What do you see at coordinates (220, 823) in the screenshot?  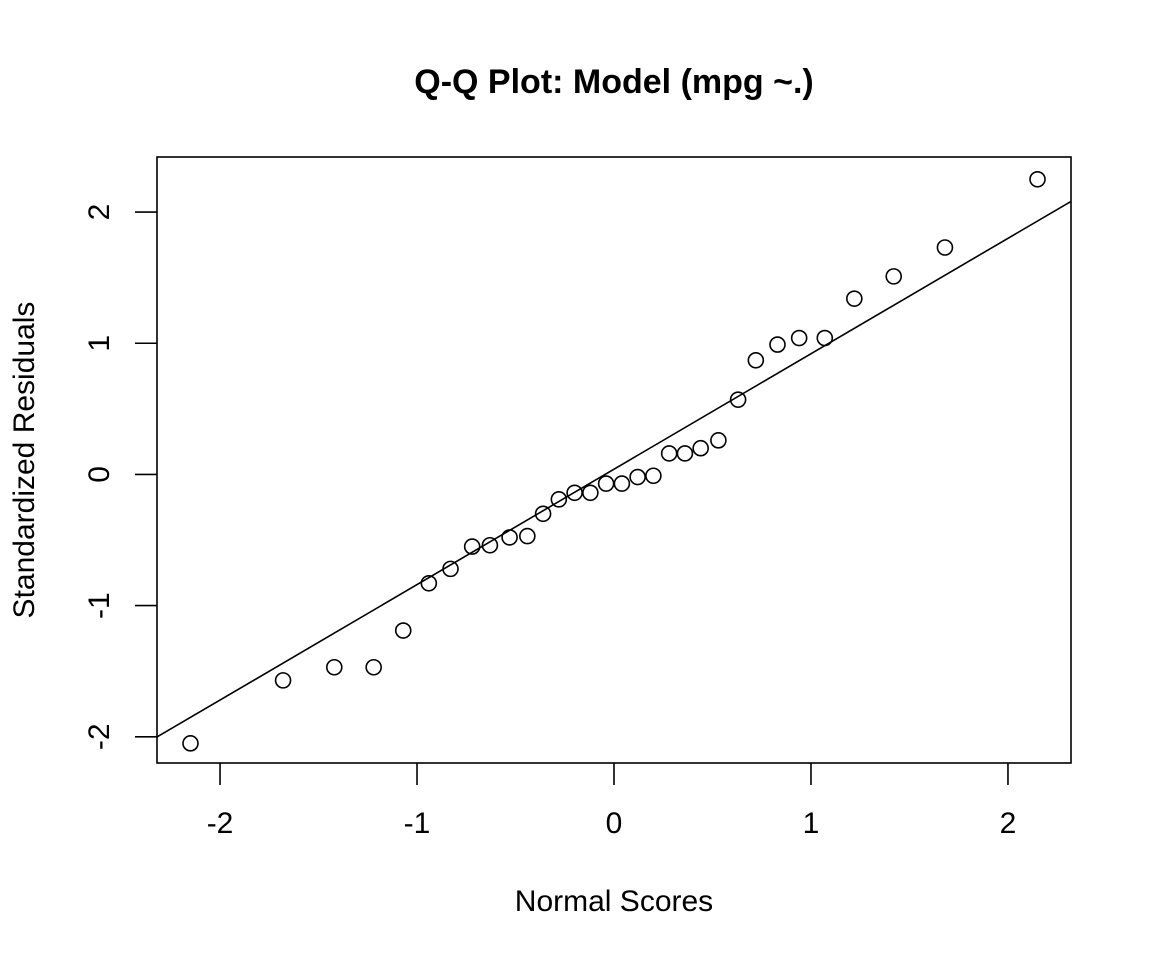 I see `x-tick-label: -2` at bounding box center [220, 823].